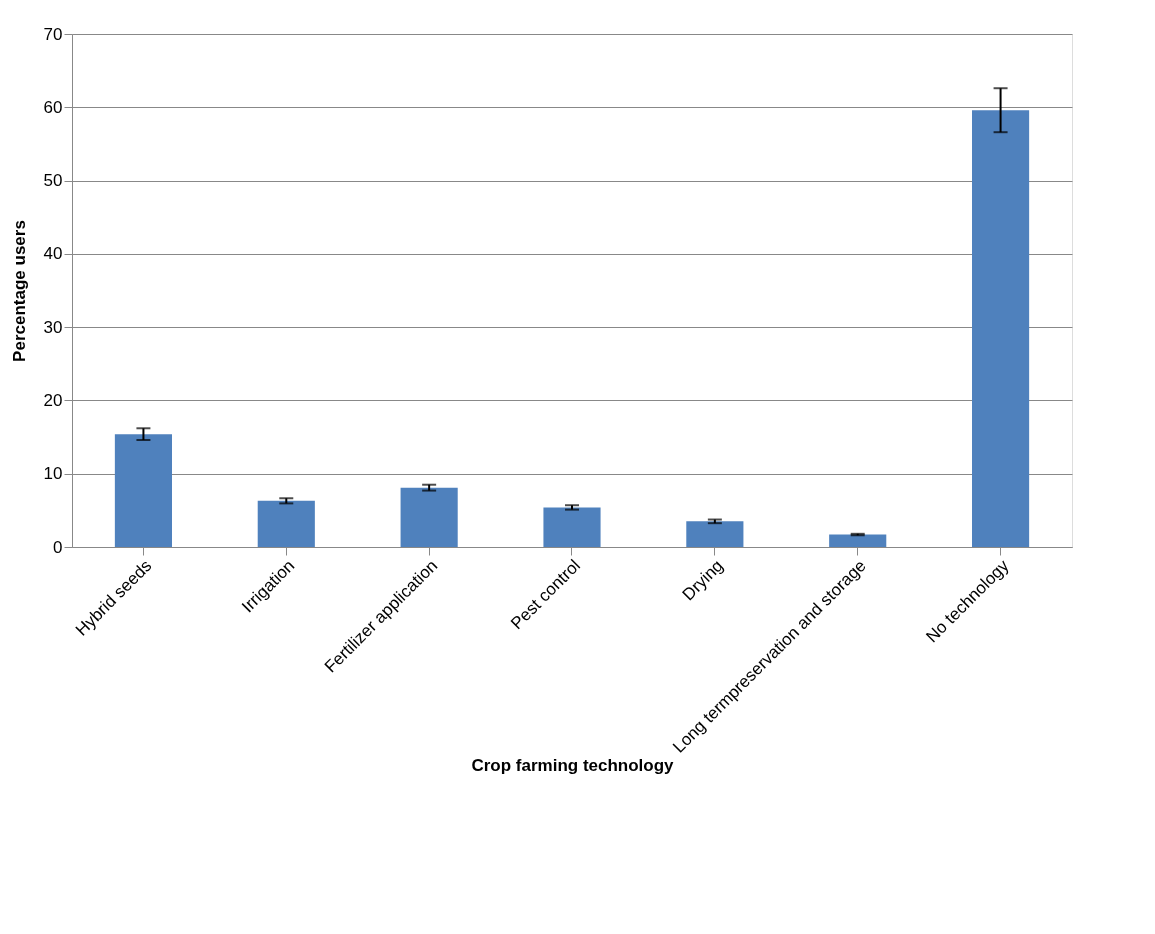 The width and height of the screenshot is (1155, 934). Describe the element at coordinates (573, 765) in the screenshot. I see `x-axis-title: Crop farming technology` at that location.